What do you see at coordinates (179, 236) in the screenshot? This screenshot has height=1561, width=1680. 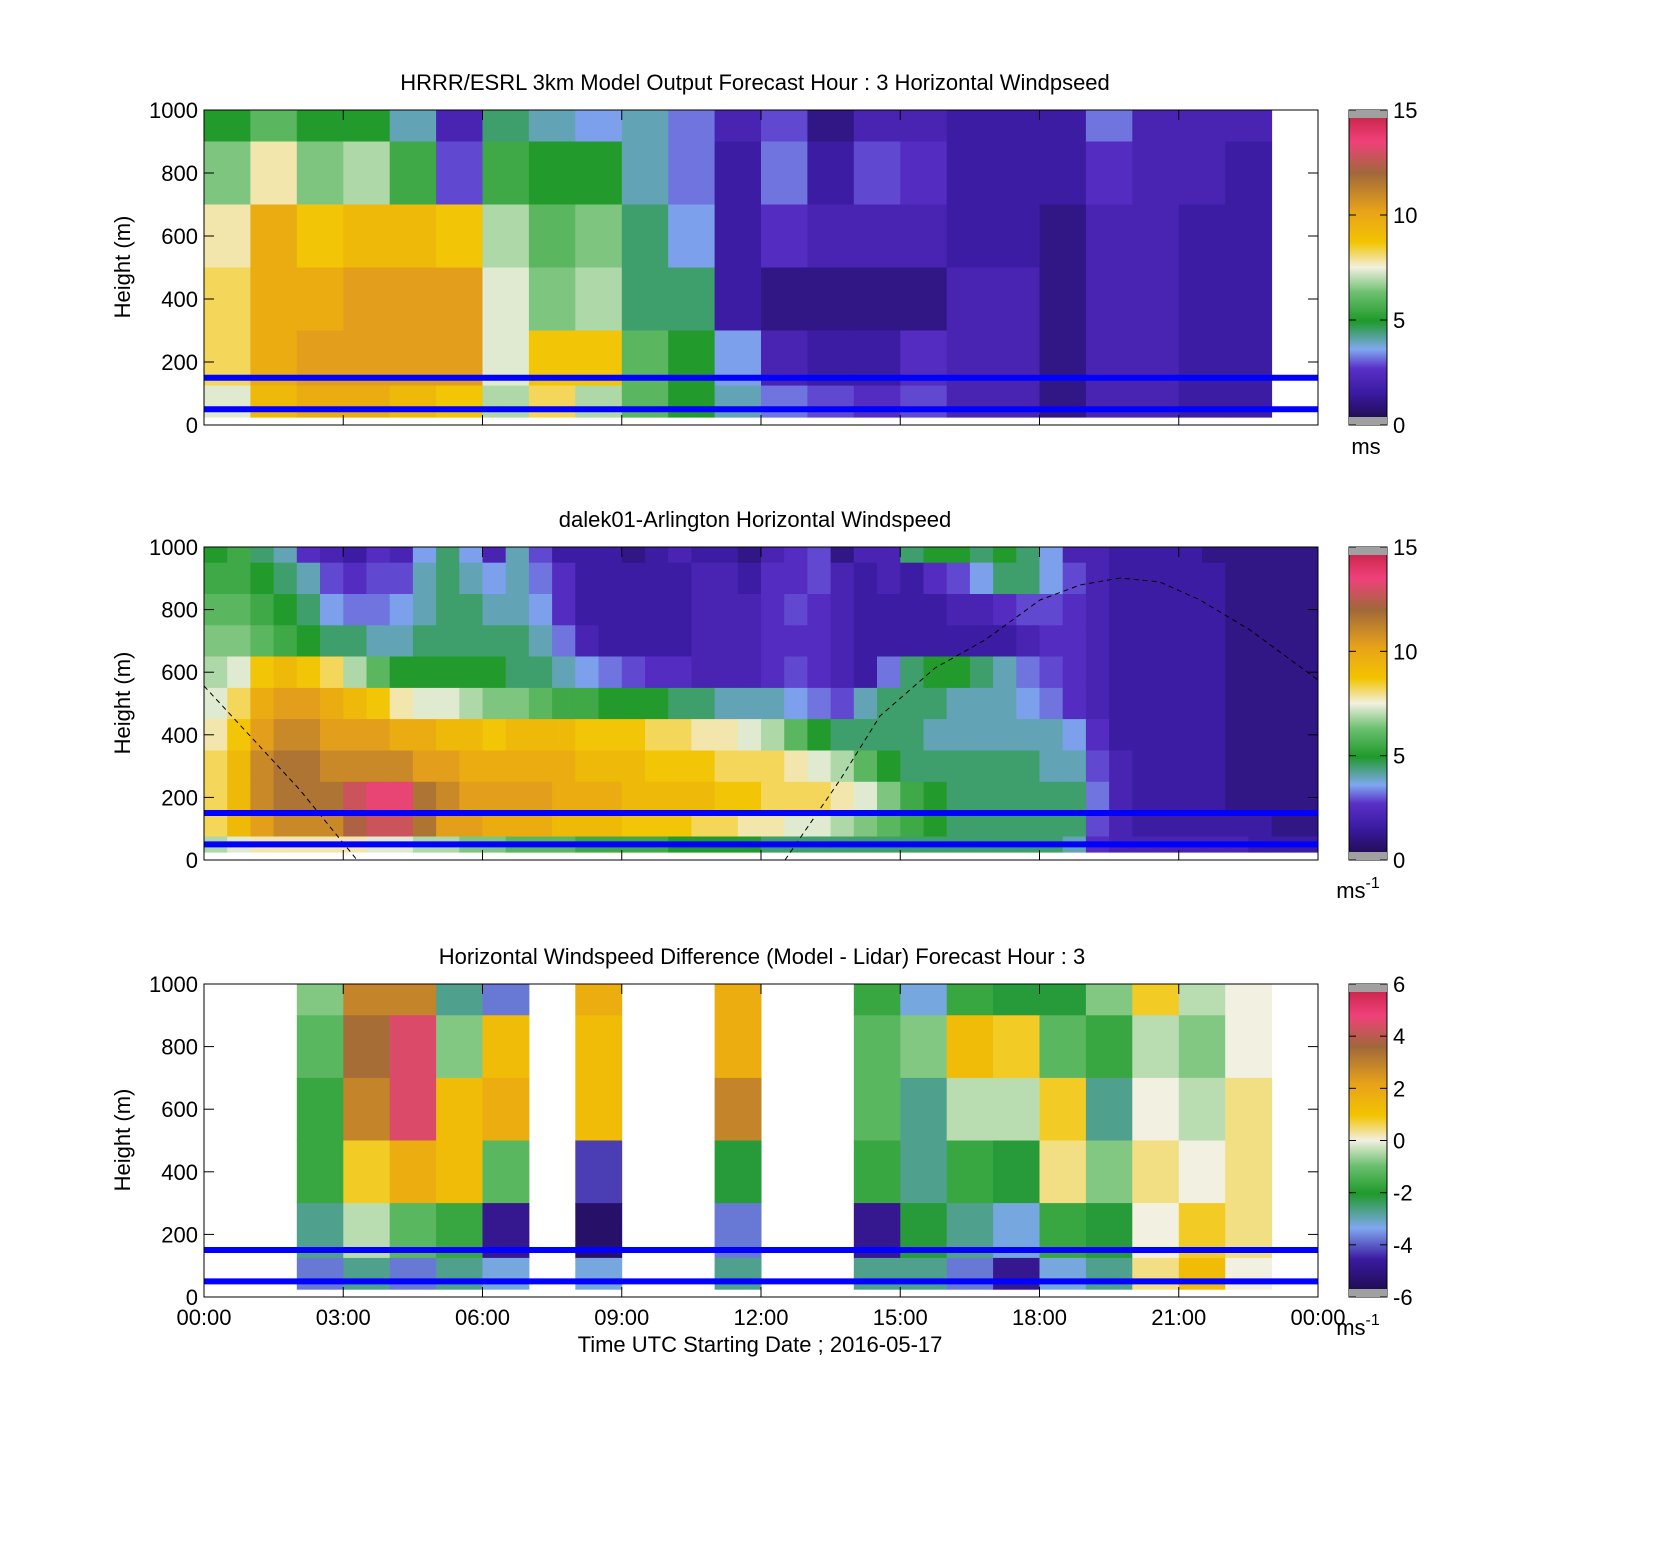 I see `panel-model-y-tick-label: 600` at bounding box center [179, 236].